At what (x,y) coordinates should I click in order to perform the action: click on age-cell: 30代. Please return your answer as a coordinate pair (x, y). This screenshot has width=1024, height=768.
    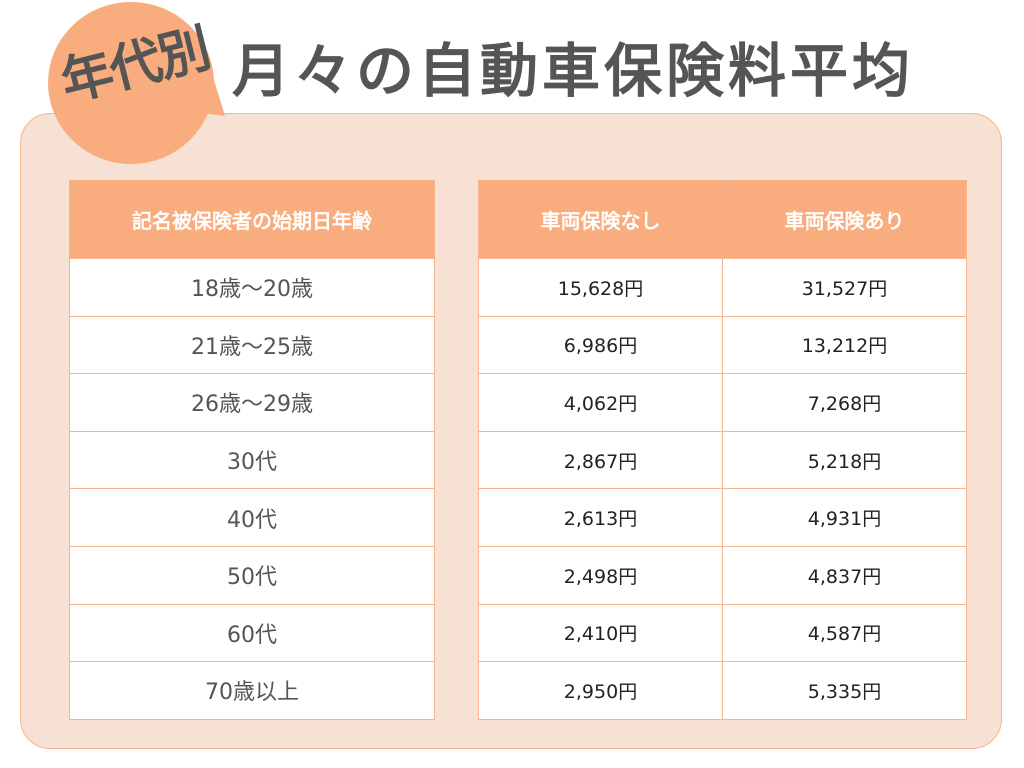
    Looking at the image, I should click on (252, 460).